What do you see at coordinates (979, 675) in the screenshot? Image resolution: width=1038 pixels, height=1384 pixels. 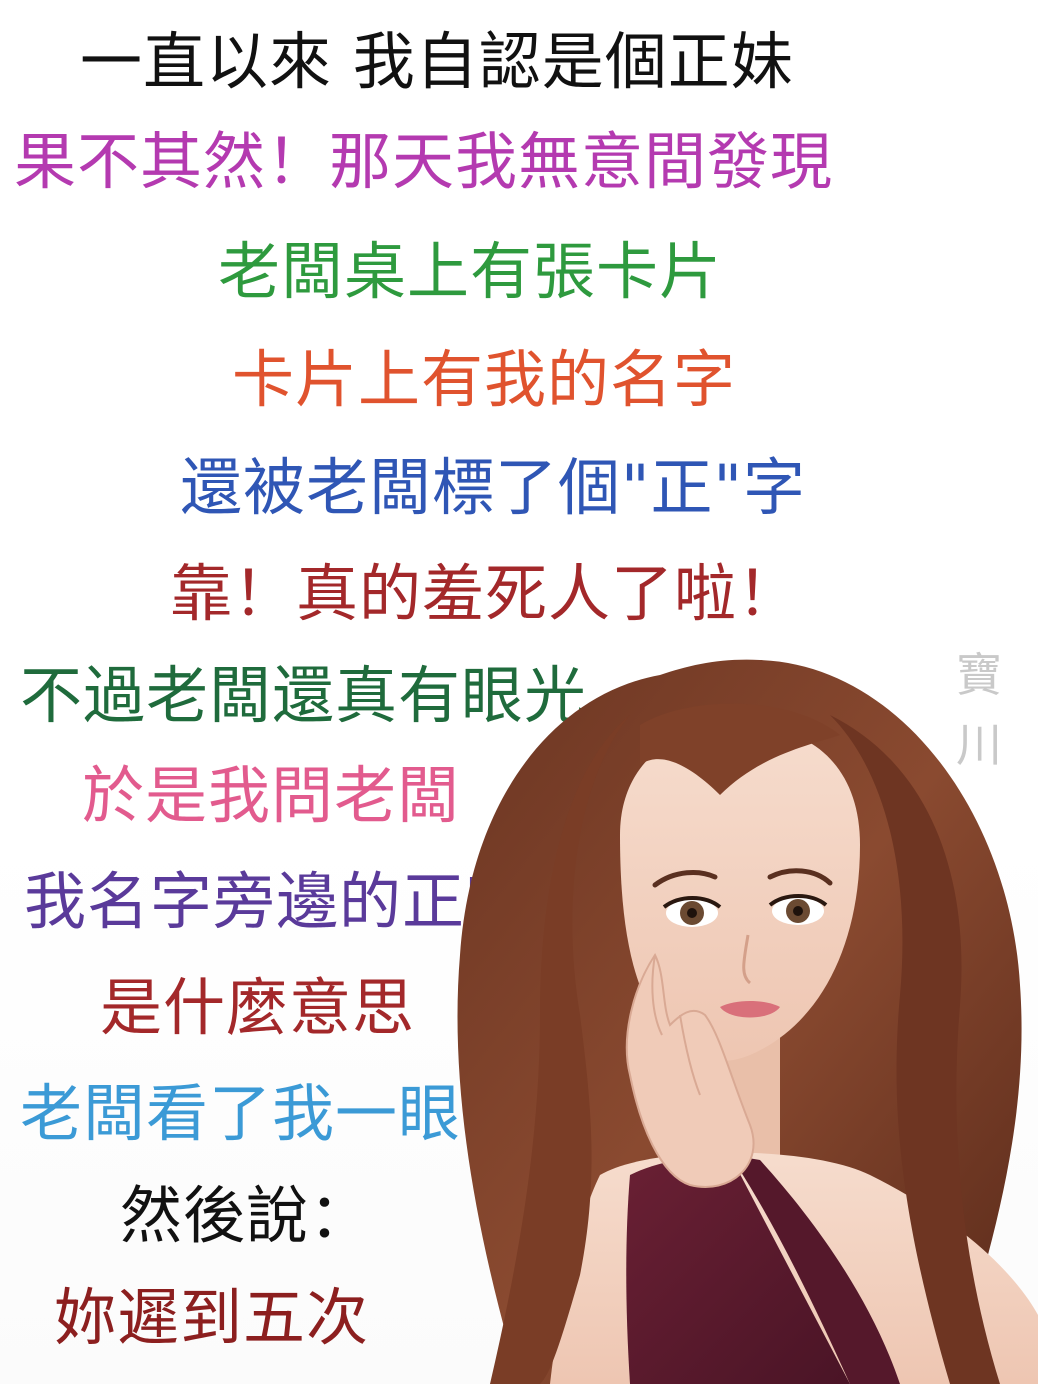 I see `watermark-char-1: 寶` at bounding box center [979, 675].